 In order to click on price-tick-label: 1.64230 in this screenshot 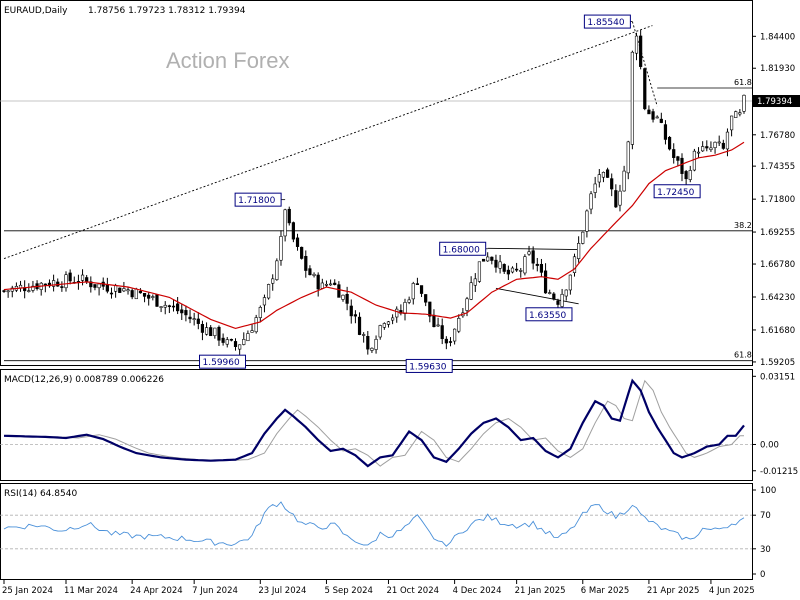, I will do `click(777, 298)`.